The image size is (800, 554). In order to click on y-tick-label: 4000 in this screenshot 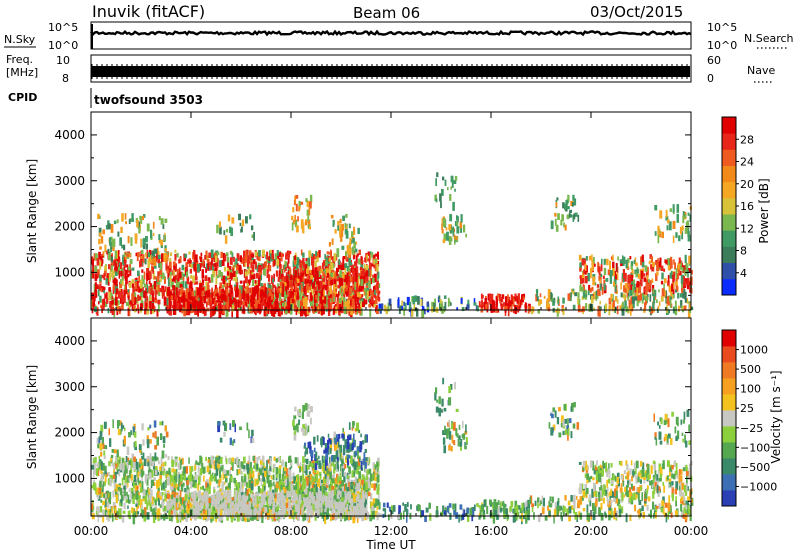, I will do `click(69, 135)`.